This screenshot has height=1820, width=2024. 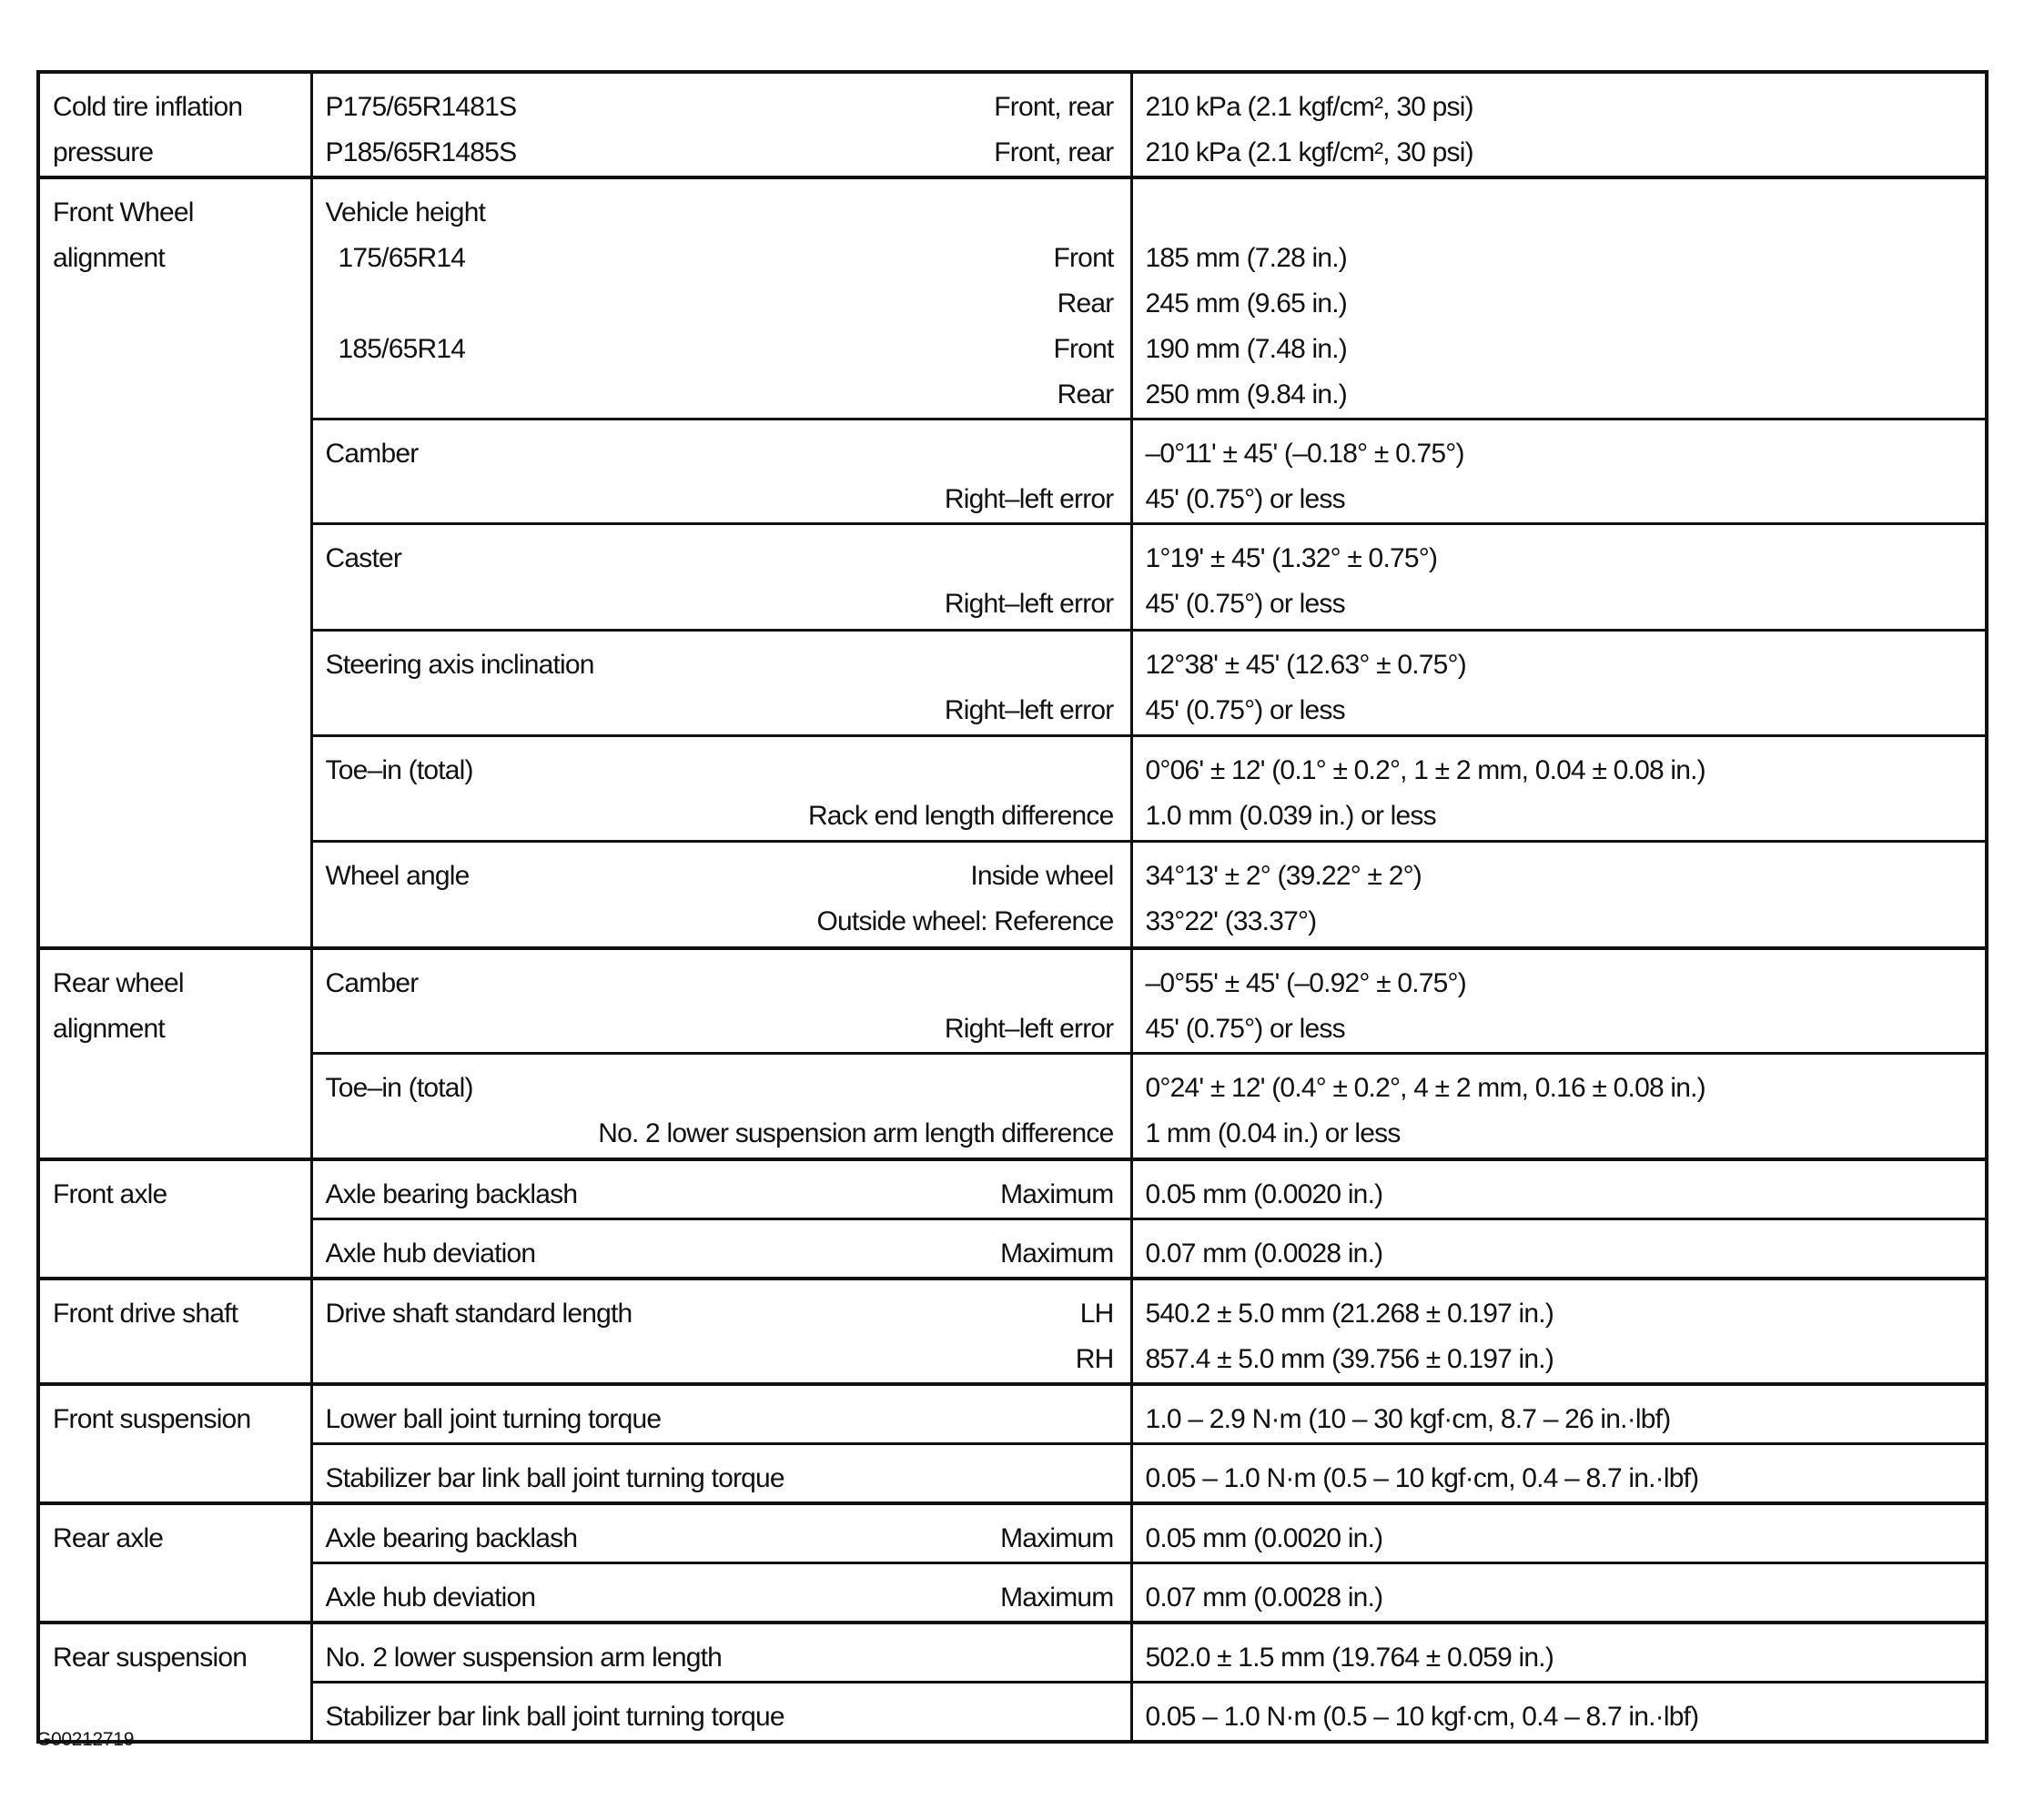 I want to click on item-lines: Toe–in (total) Rack end length difference, so click(x=722, y=788).